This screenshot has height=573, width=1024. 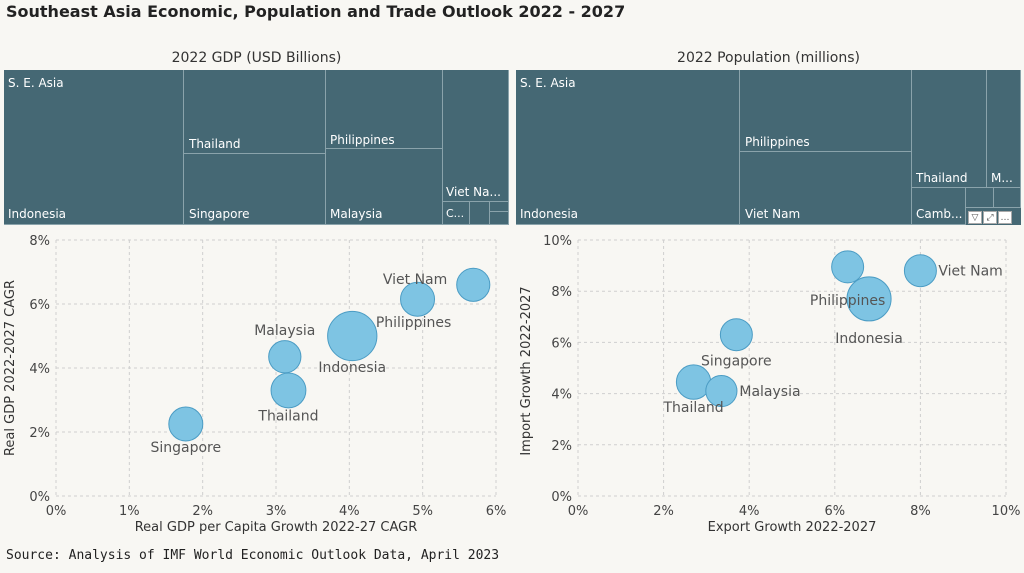 I want to click on pop-tile-myanmar, so click(x=1004, y=129).